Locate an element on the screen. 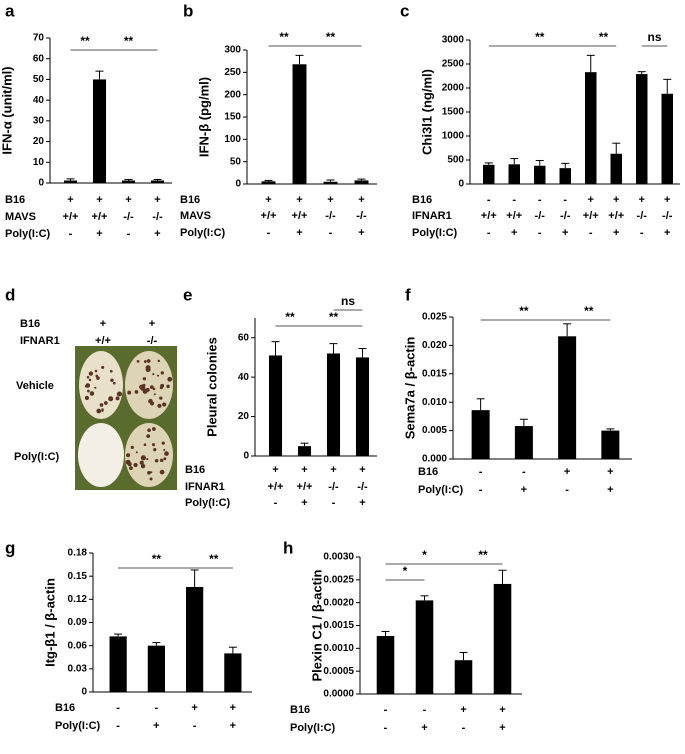  y-axis-label: IFN-α (unit/ml) is located at coordinates (7, 110).